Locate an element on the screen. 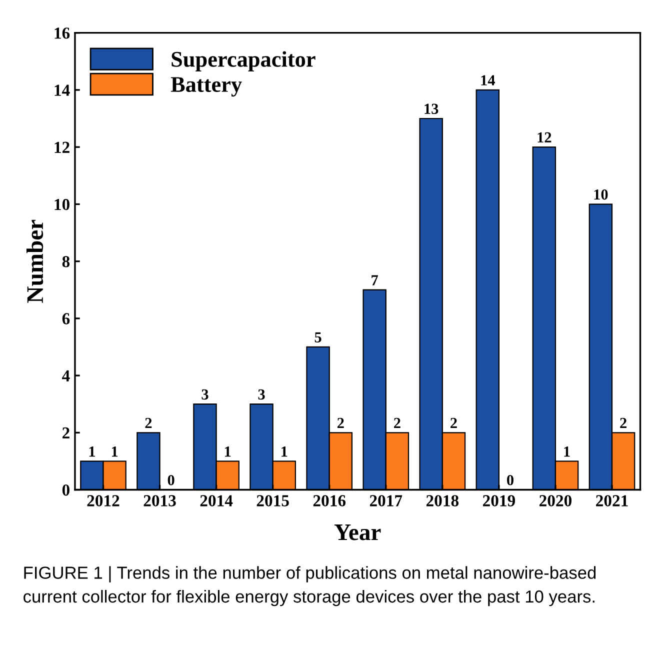 This screenshot has height=670, width=652. data-label: 14 is located at coordinates (488, 80).